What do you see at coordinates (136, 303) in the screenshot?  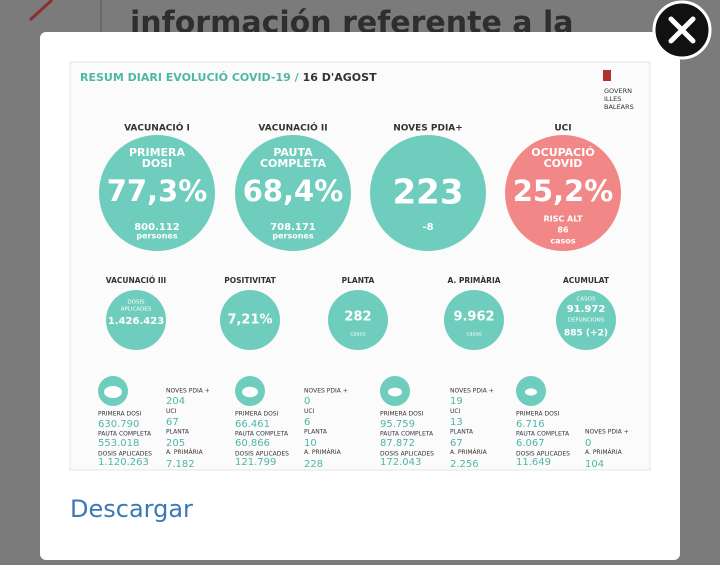 I see `secondary-top: DOSIS` at bounding box center [136, 303].